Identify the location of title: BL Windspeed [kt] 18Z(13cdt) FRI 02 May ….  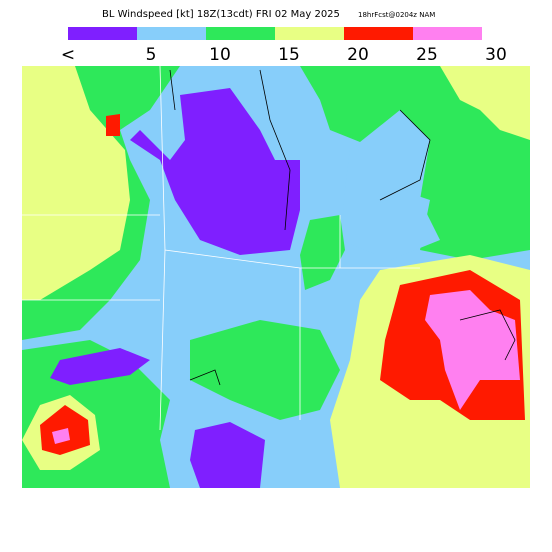
(221, 14).